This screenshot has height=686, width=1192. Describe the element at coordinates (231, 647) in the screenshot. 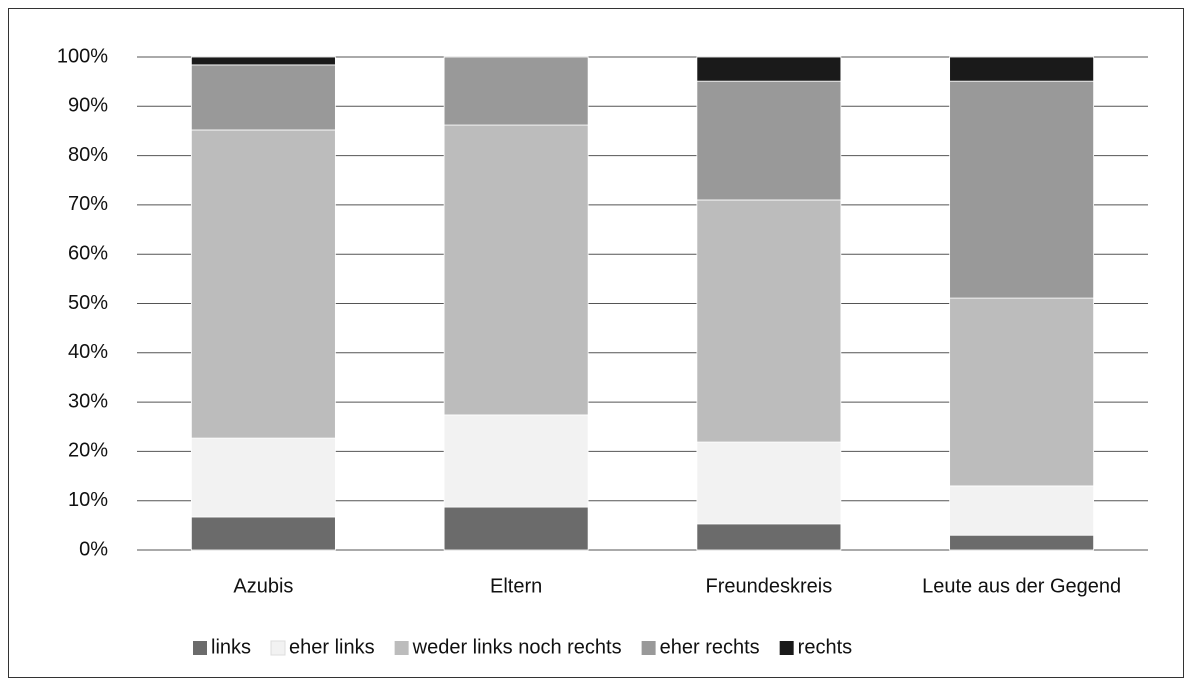

I see `legend-label: links` at that location.